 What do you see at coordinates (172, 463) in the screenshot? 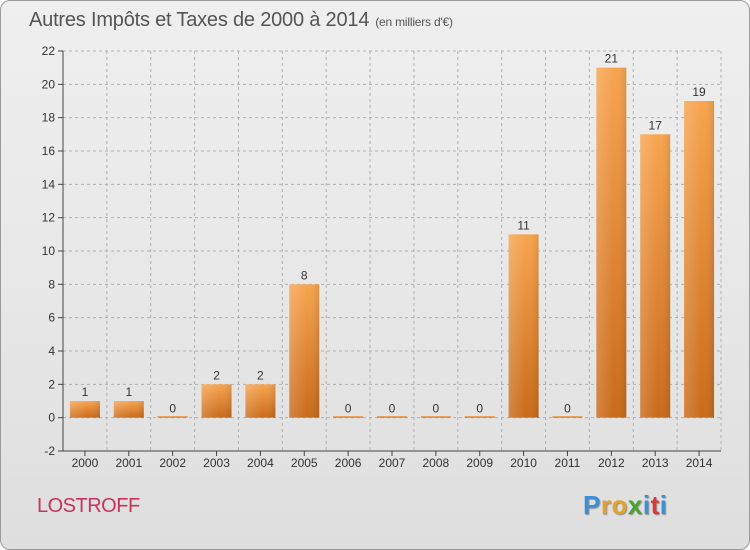
I see `x-tick-label: 2002` at bounding box center [172, 463].